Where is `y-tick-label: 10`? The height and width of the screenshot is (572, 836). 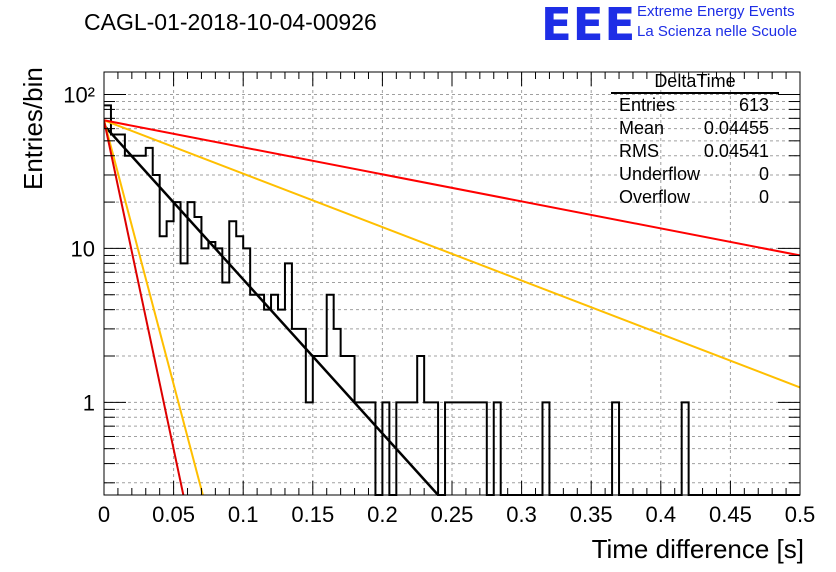 y-tick-label: 10 is located at coordinates (83, 248).